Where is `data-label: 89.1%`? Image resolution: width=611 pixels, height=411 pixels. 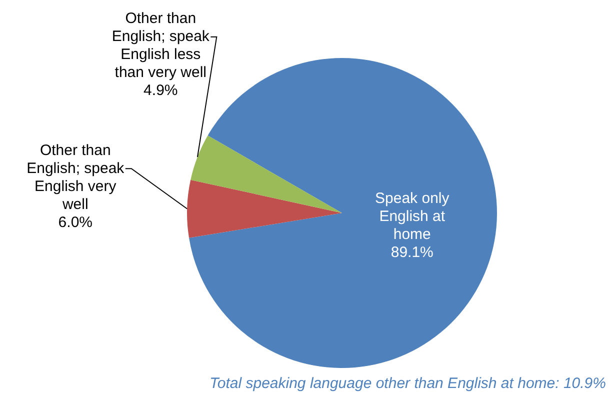 data-label: 89.1% is located at coordinates (412, 252).